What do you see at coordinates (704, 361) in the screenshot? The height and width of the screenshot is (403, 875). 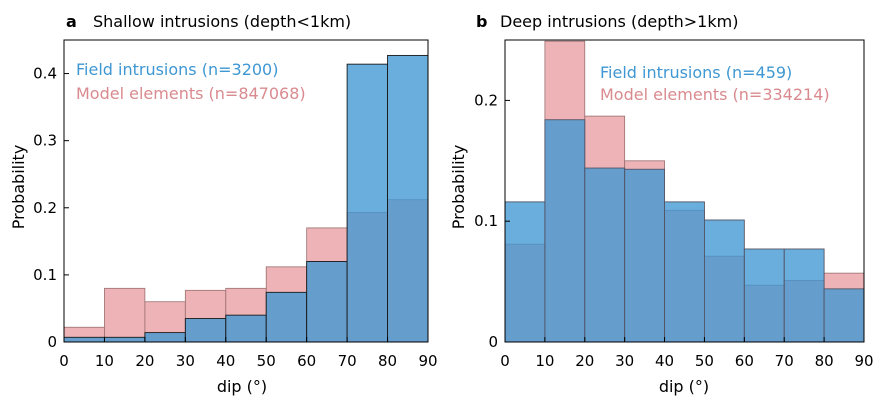 I see `panel-b-x-tick-label-5: 50` at bounding box center [704, 361].